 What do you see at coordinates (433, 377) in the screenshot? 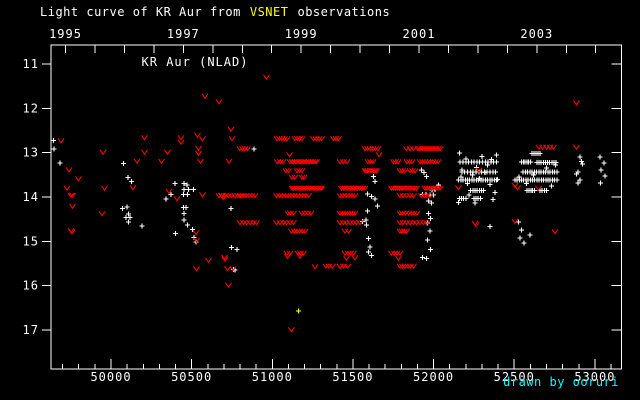
I see `svg-text: 52000` at bounding box center [433, 377].